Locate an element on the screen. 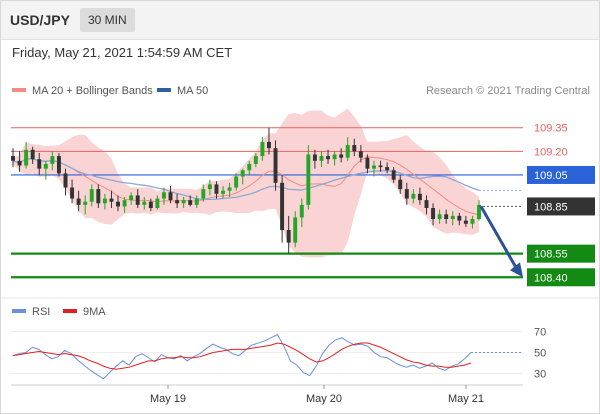  legend-ma50: MA 50 is located at coordinates (182, 91).